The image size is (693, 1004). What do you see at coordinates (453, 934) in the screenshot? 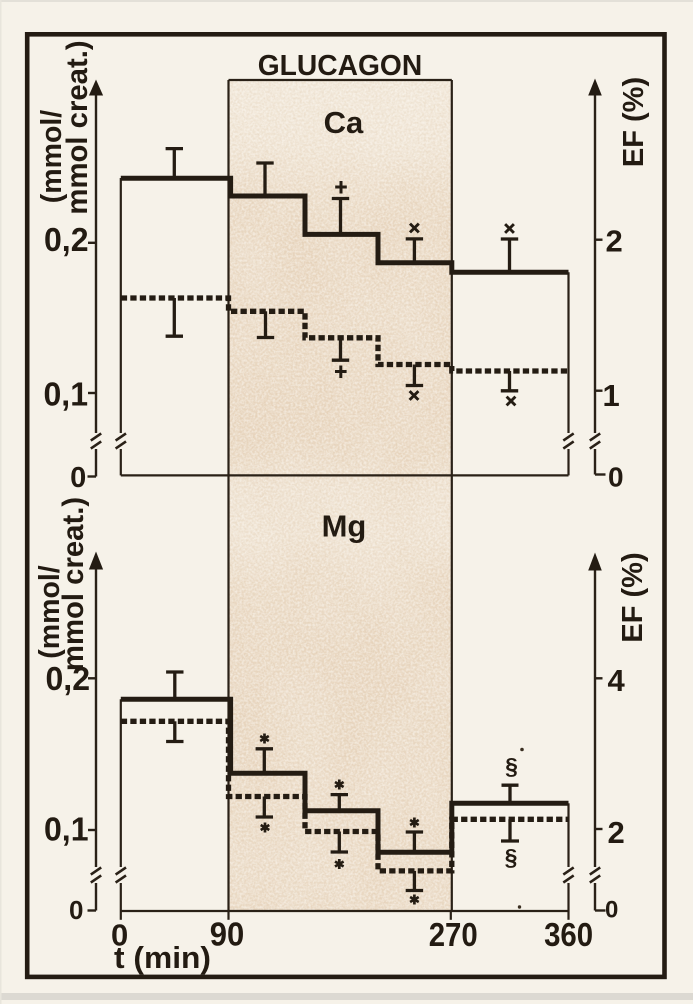
I see `svg-text: 270` at bounding box center [453, 934].